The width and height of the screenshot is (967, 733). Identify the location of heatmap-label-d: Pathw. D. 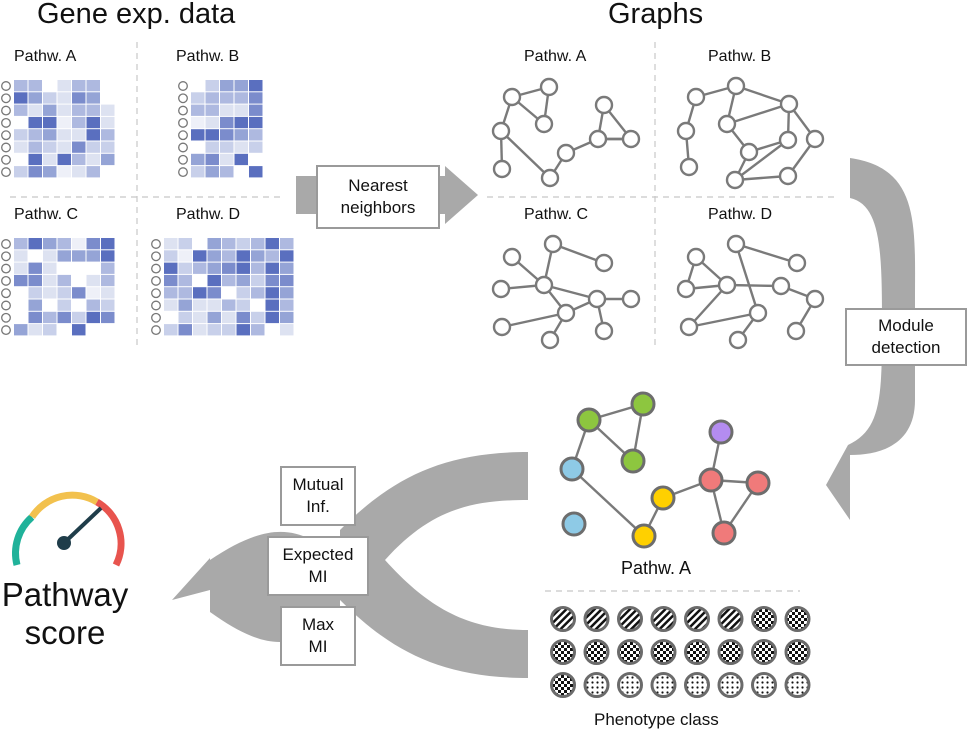
(208, 214).